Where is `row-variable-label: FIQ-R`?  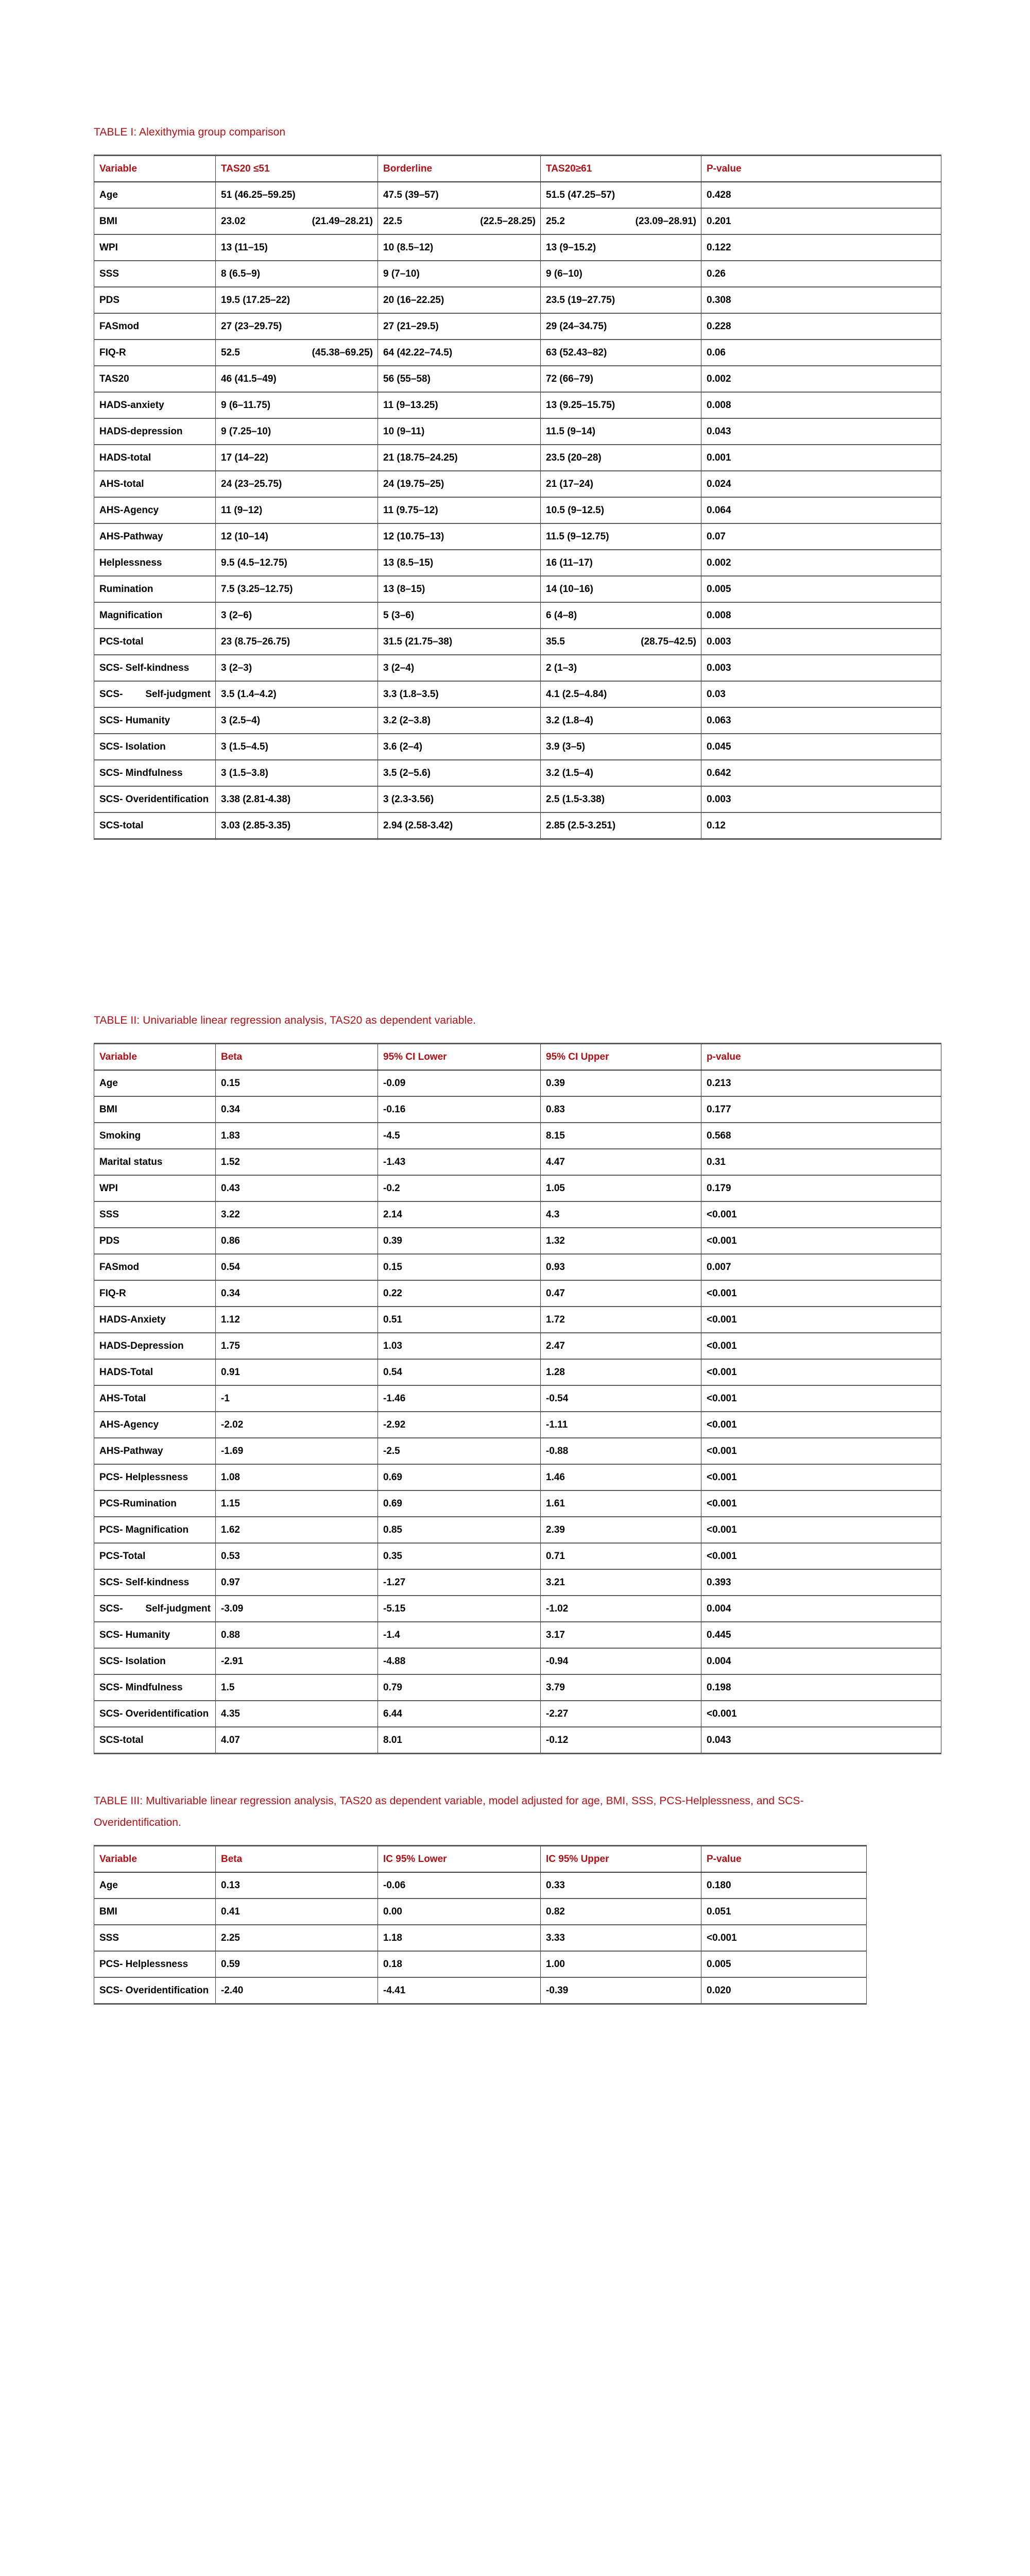 row-variable-label: FIQ-R is located at coordinates (155, 1293).